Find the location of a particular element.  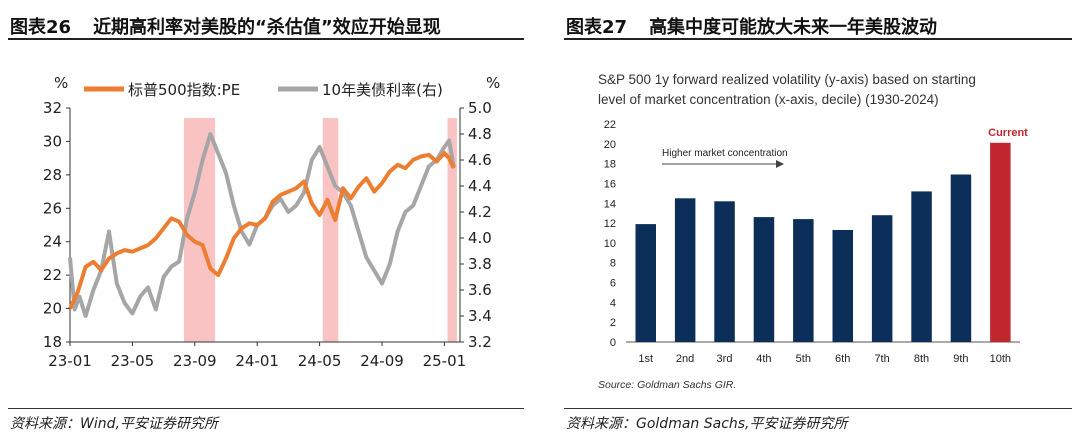

left-title: 图表26 近期高利率对美股的“杀估值”效应开始显现 is located at coordinates (225, 26).